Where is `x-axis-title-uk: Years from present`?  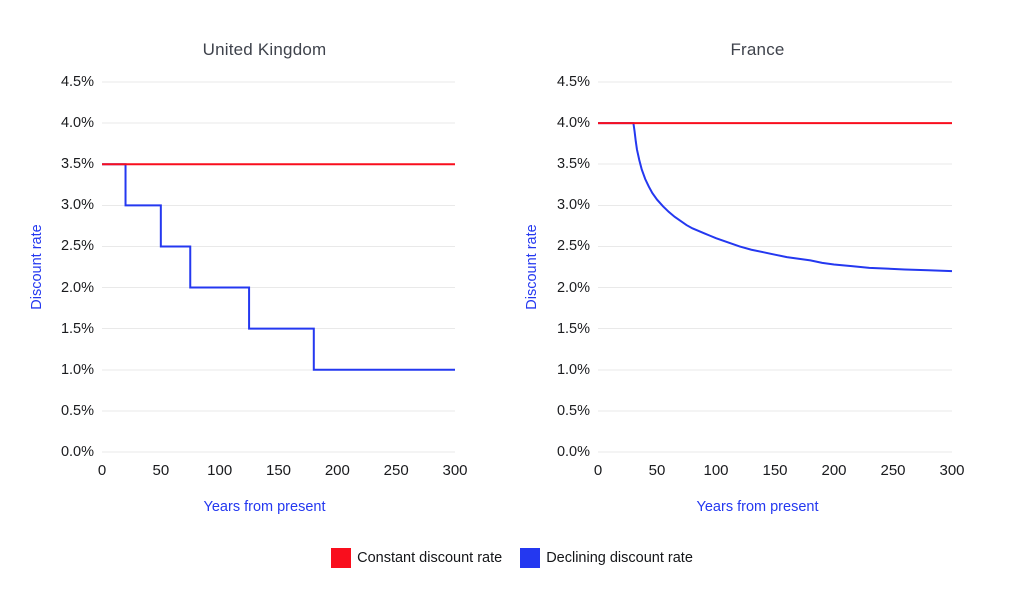
x-axis-title-uk: Years from present is located at coordinates (264, 507).